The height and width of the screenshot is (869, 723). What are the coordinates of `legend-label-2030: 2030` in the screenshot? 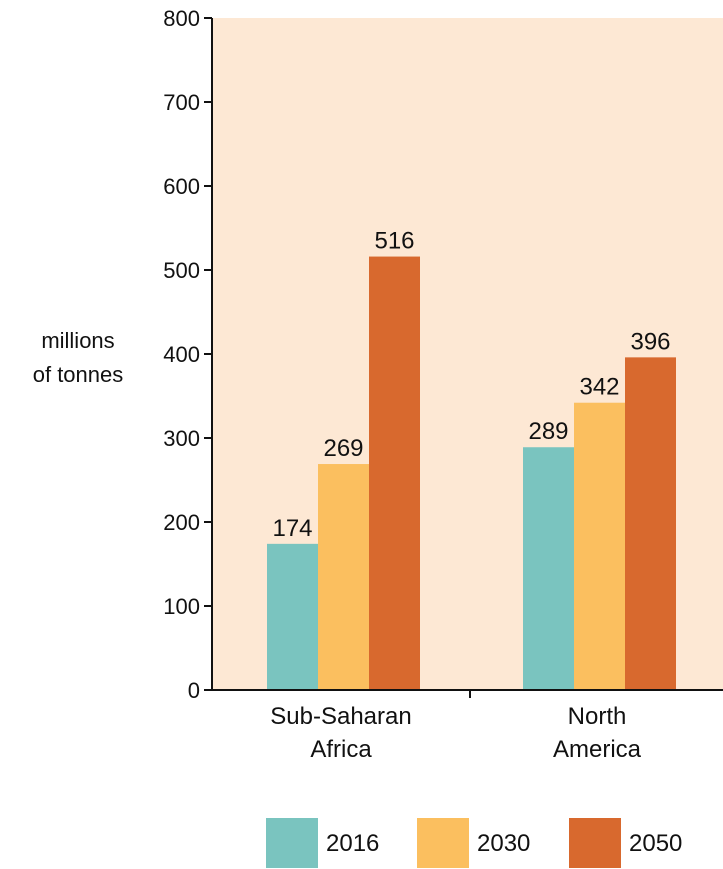 It's located at (503, 843).